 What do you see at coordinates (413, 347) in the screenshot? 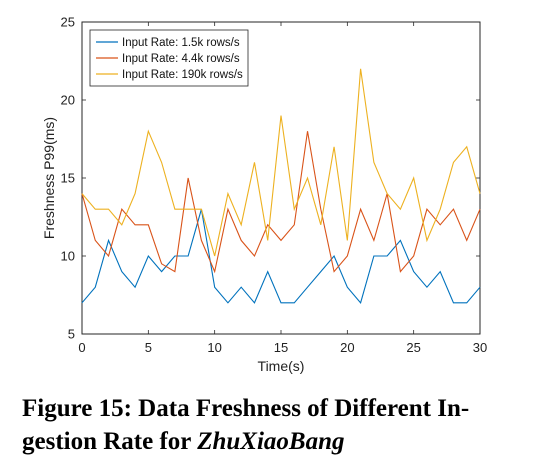
I see `x-tick-label: 25` at bounding box center [413, 347].